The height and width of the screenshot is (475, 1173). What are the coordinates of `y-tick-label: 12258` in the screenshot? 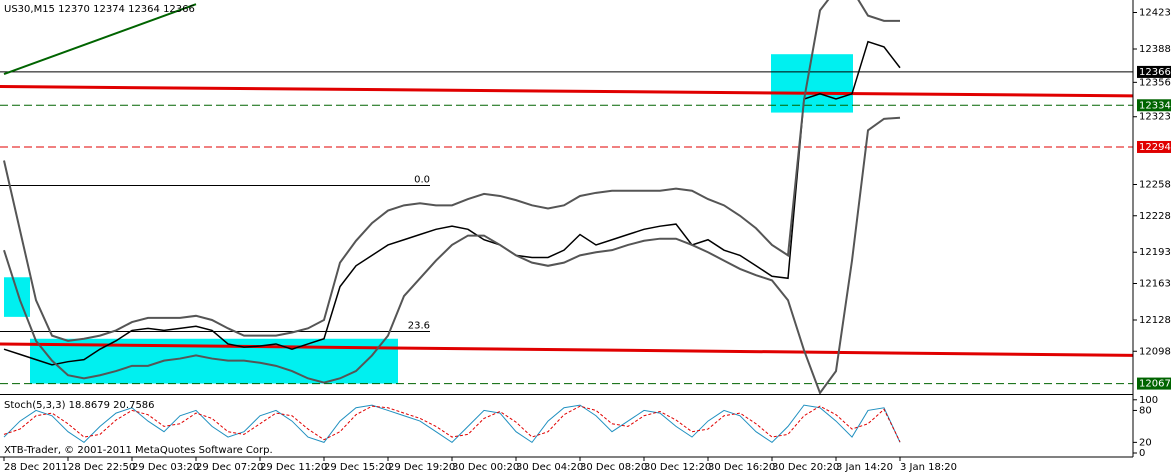 It's located at (1155, 184).